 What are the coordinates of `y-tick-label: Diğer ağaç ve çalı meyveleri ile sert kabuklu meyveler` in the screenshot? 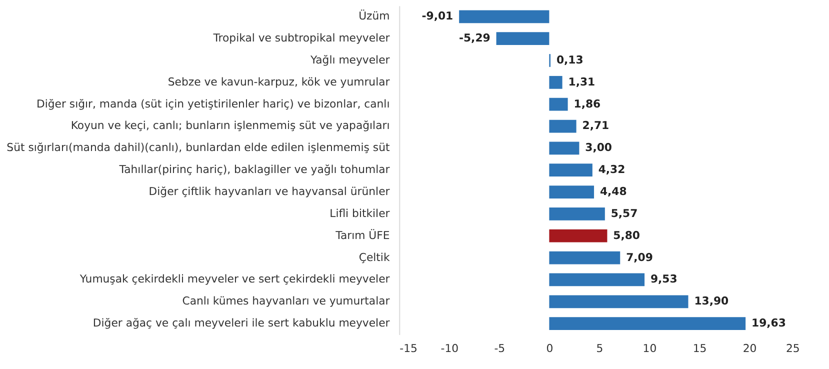 It's located at (241, 323).